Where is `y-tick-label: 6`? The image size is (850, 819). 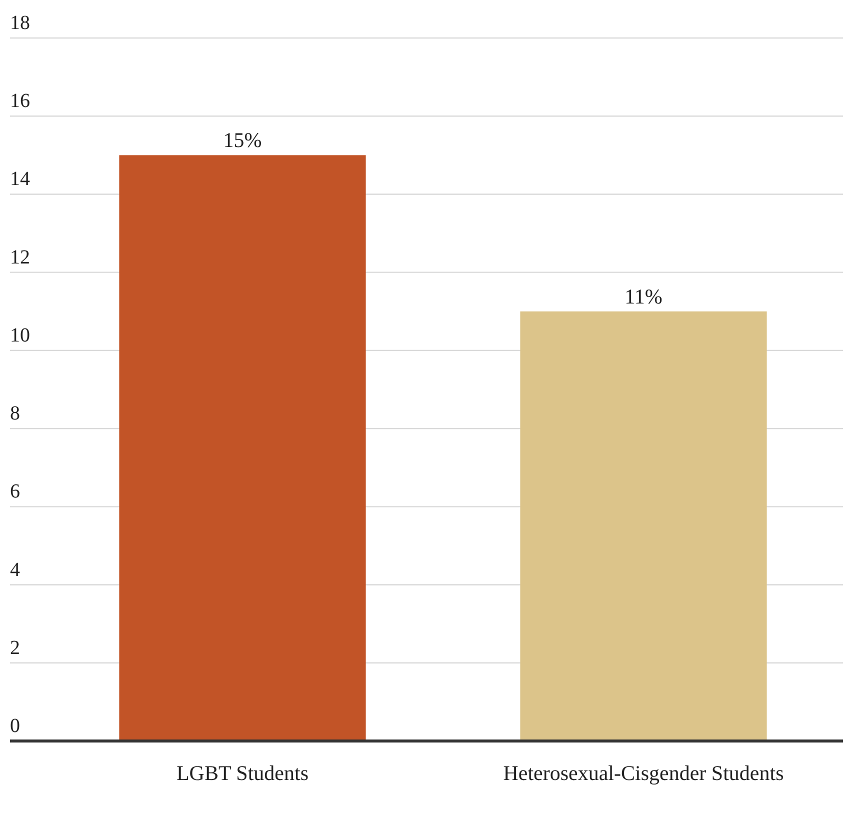
y-tick-label: 6 is located at coordinates (15, 491).